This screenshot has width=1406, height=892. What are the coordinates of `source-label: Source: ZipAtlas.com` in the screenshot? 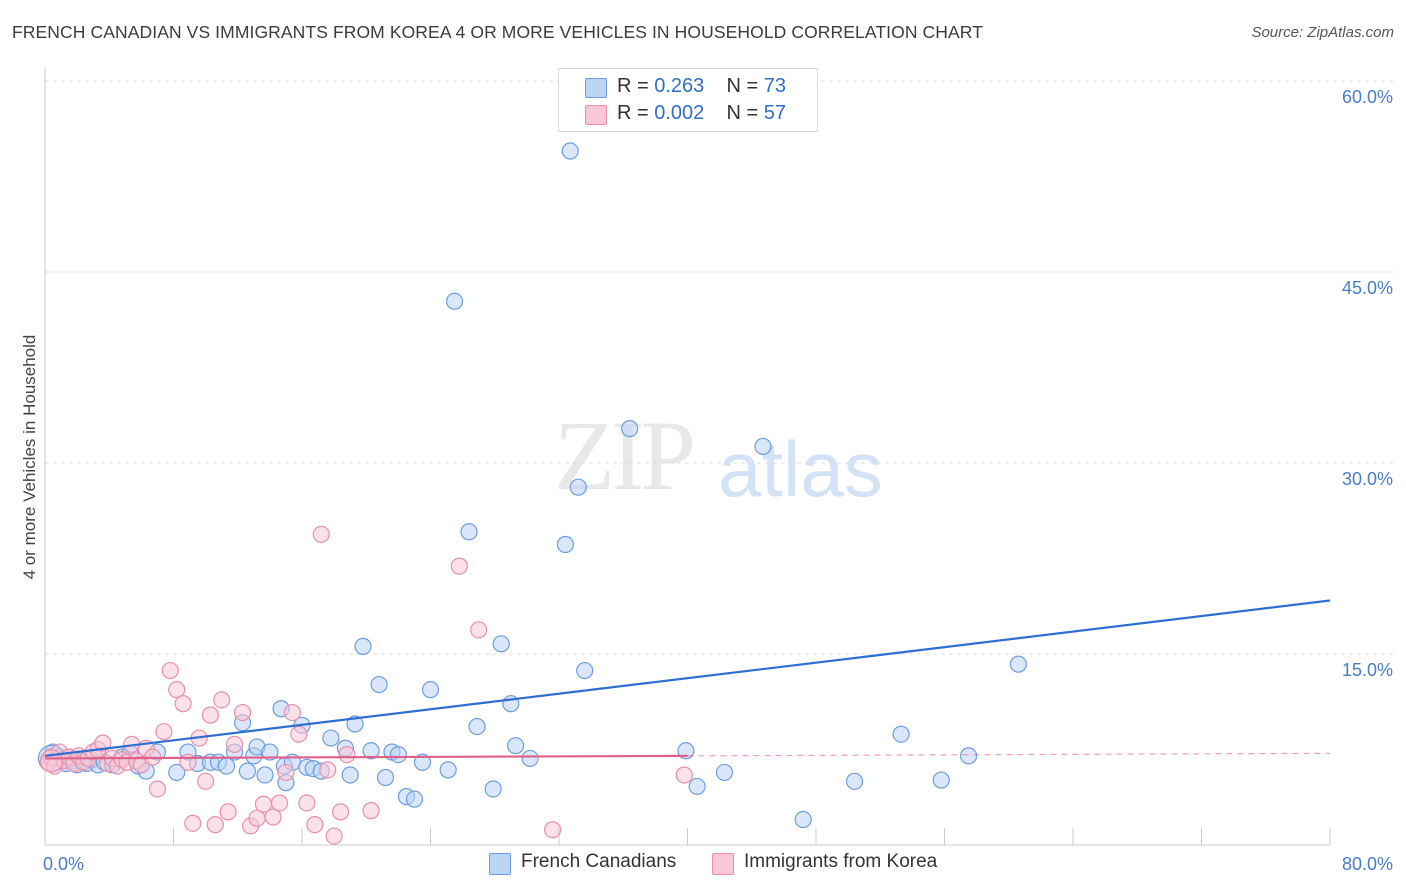 It's located at (1322, 32).